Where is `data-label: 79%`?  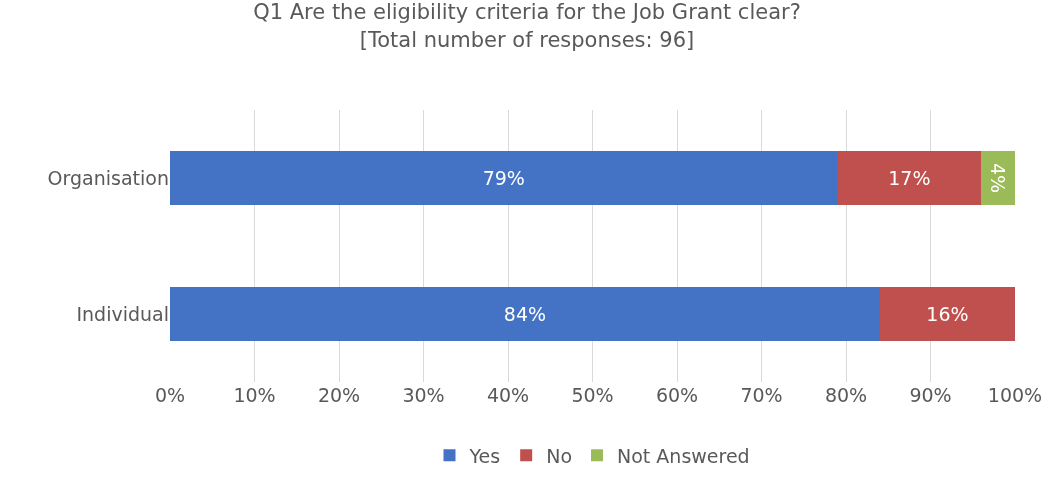
data-label: 79% is located at coordinates (503, 178).